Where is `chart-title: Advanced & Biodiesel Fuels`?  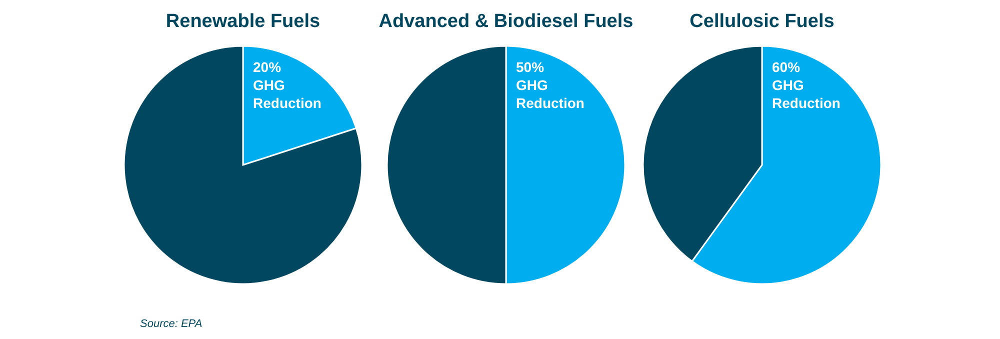
chart-title: Advanced & Biodiesel Fuels is located at coordinates (506, 21).